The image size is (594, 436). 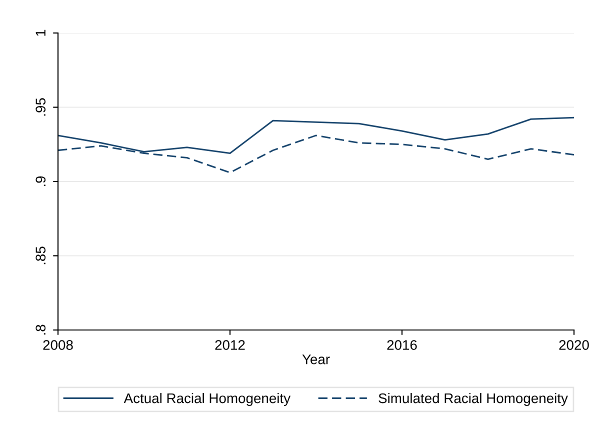 What do you see at coordinates (58, 345) in the screenshot?
I see `x-tick-label: 2008` at bounding box center [58, 345].